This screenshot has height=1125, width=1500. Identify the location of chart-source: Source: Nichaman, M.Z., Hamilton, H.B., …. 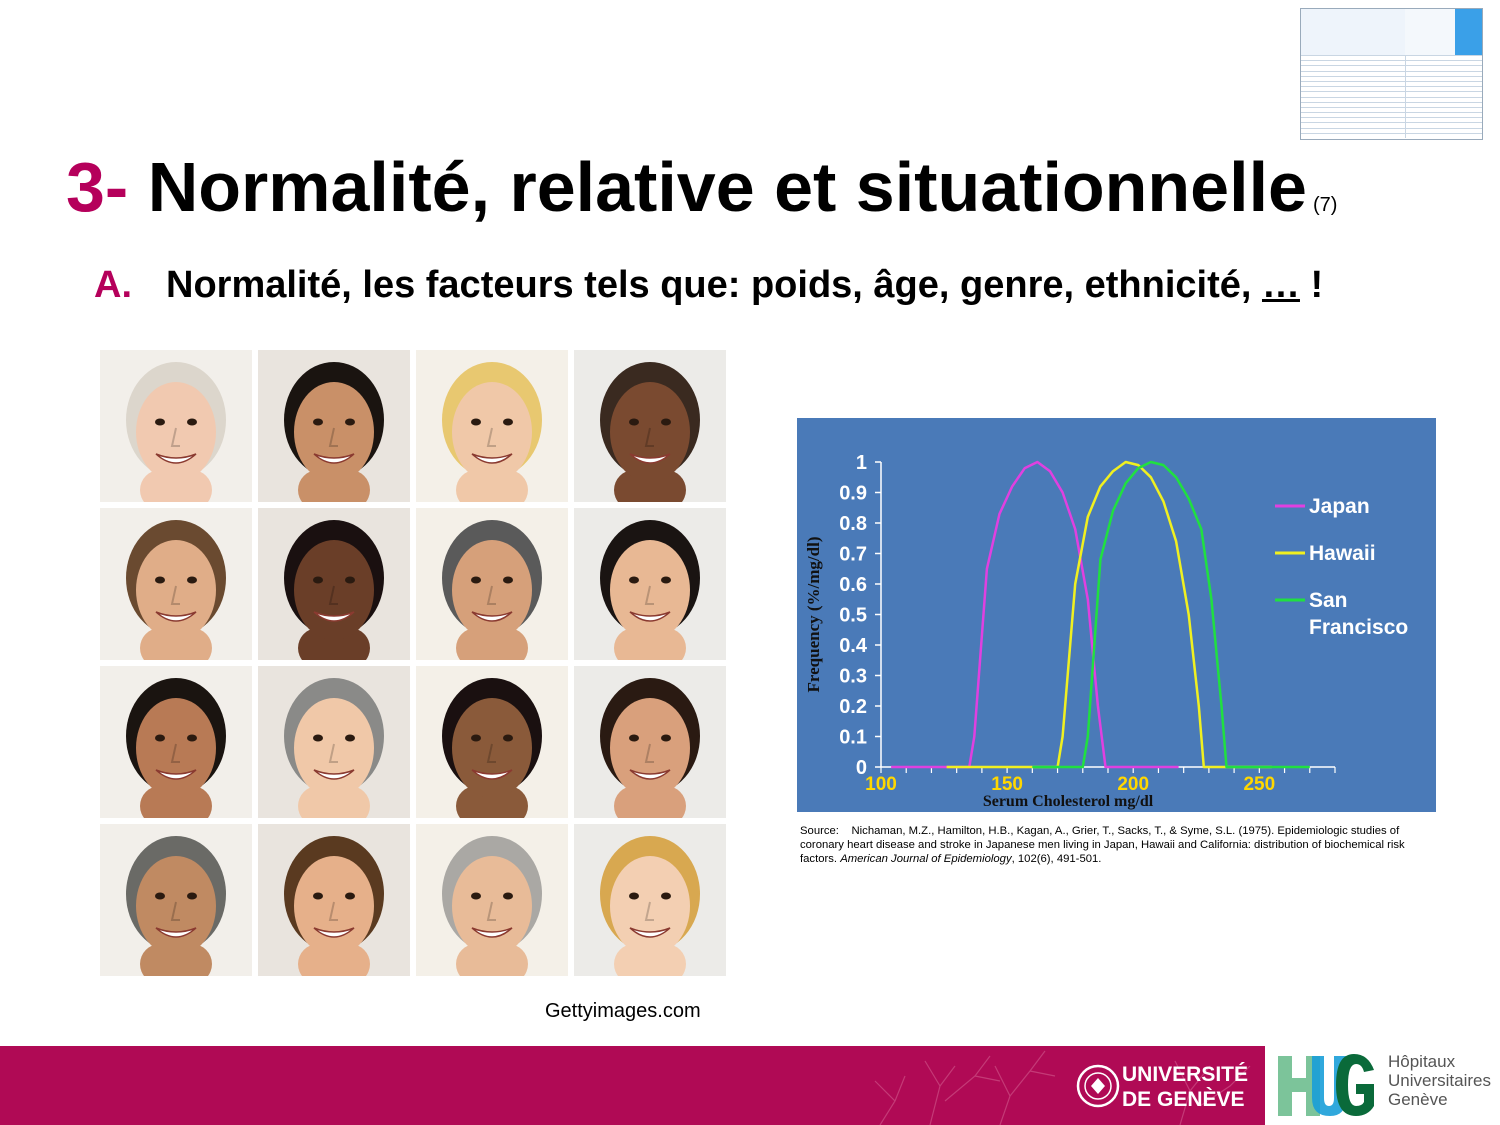
(1120, 845).